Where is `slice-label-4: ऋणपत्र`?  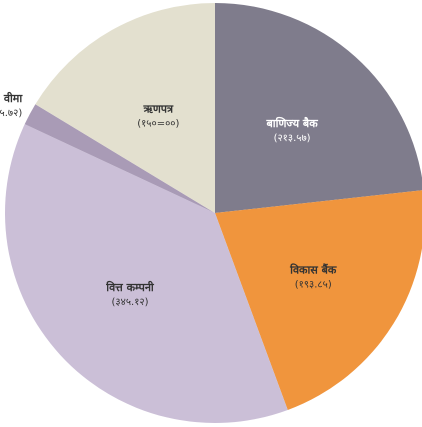
slice-label-4: ऋणपत्र is located at coordinates (158, 108).